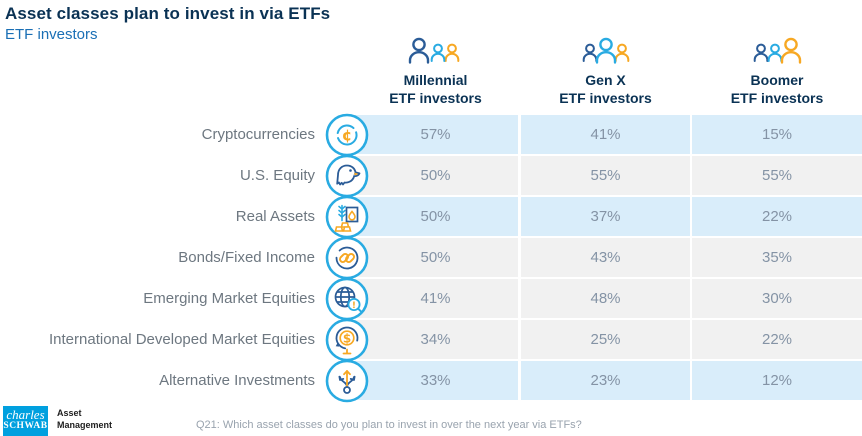  I want to click on value-cell: 57%, so click(435, 134).